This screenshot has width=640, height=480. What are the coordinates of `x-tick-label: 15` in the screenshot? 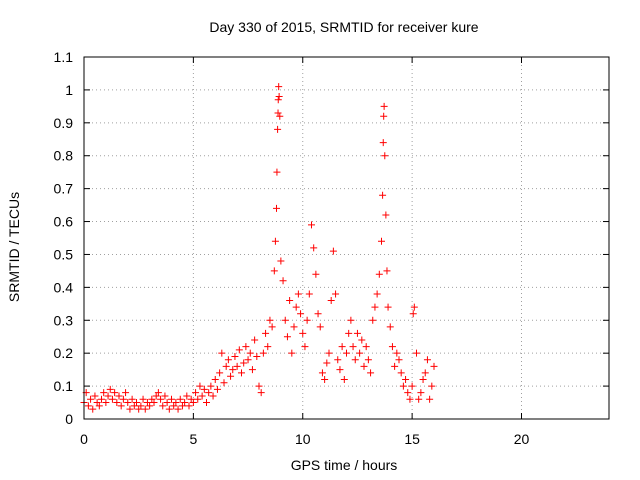 It's located at (412, 439).